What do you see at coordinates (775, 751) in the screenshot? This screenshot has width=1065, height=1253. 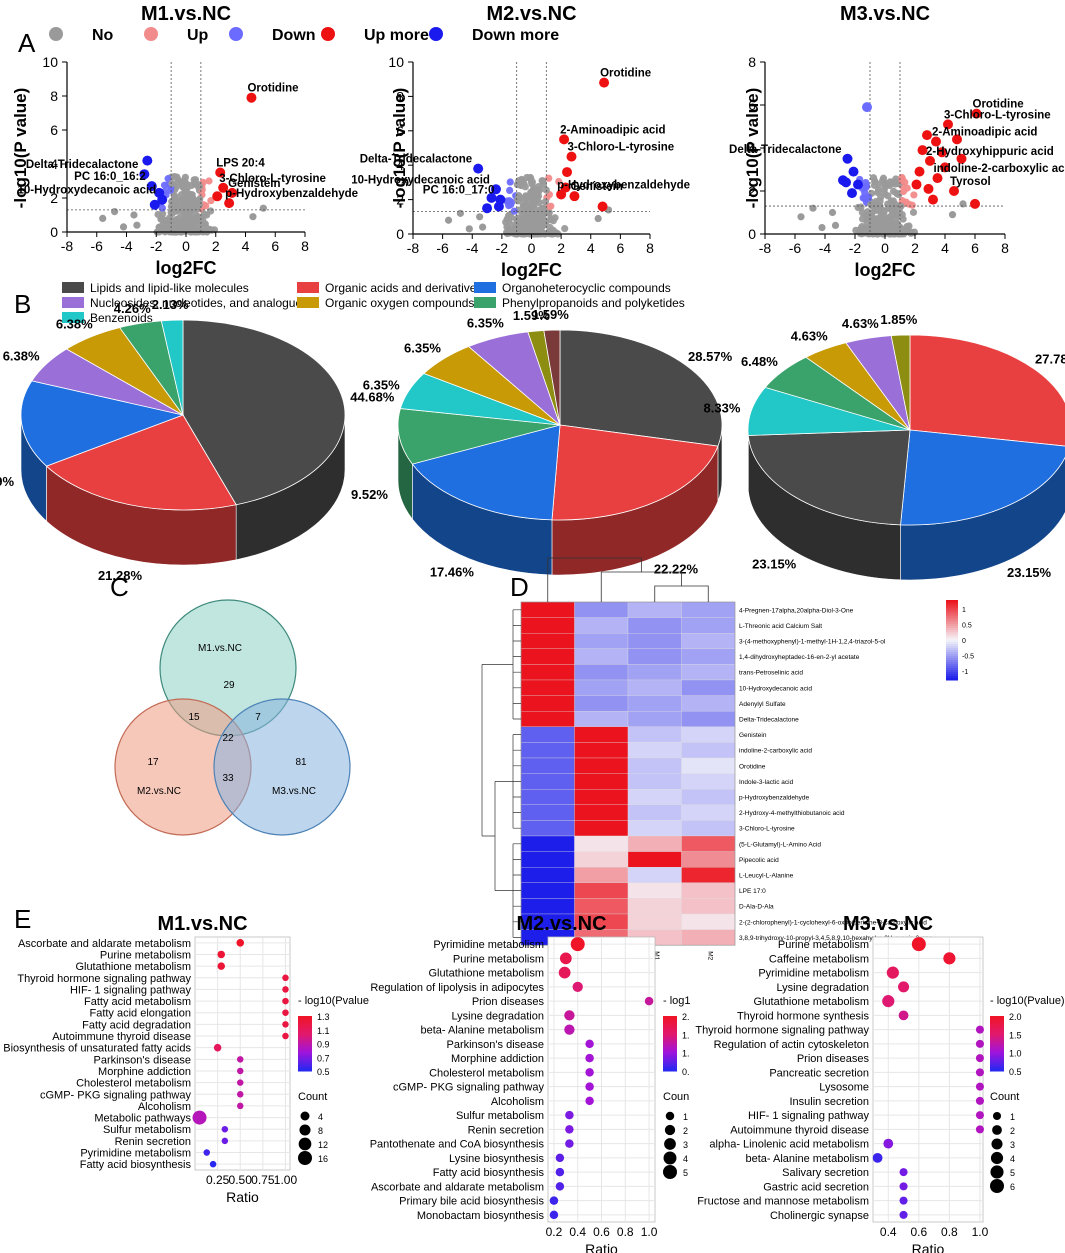 I see `heatmap-row-label: indoline-2-carboxylic acid` at bounding box center [775, 751].